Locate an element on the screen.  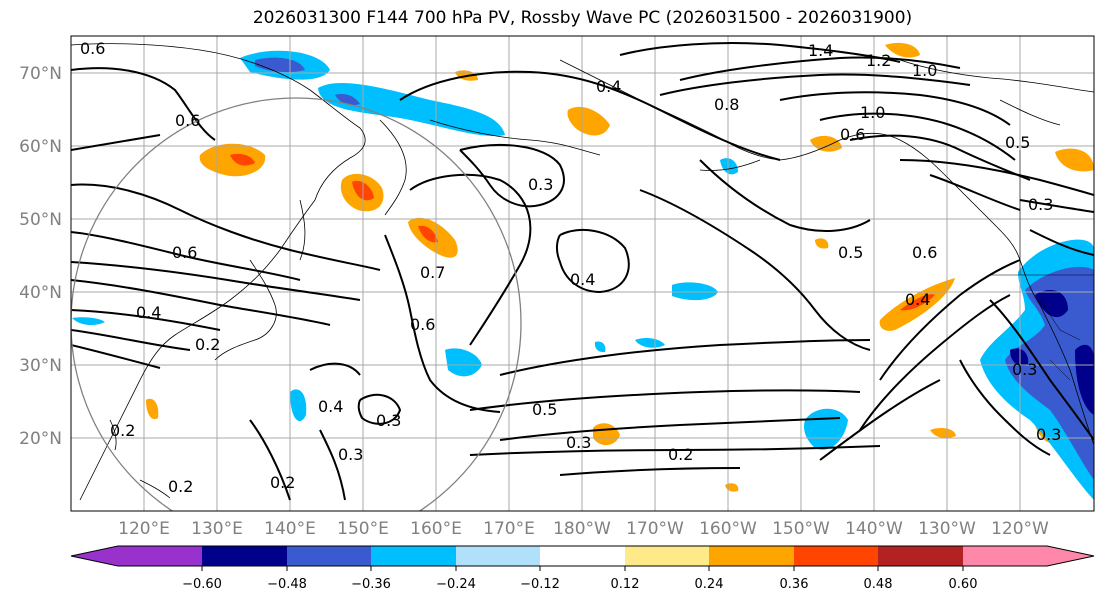
lon-label: 160°W is located at coordinates (728, 529).